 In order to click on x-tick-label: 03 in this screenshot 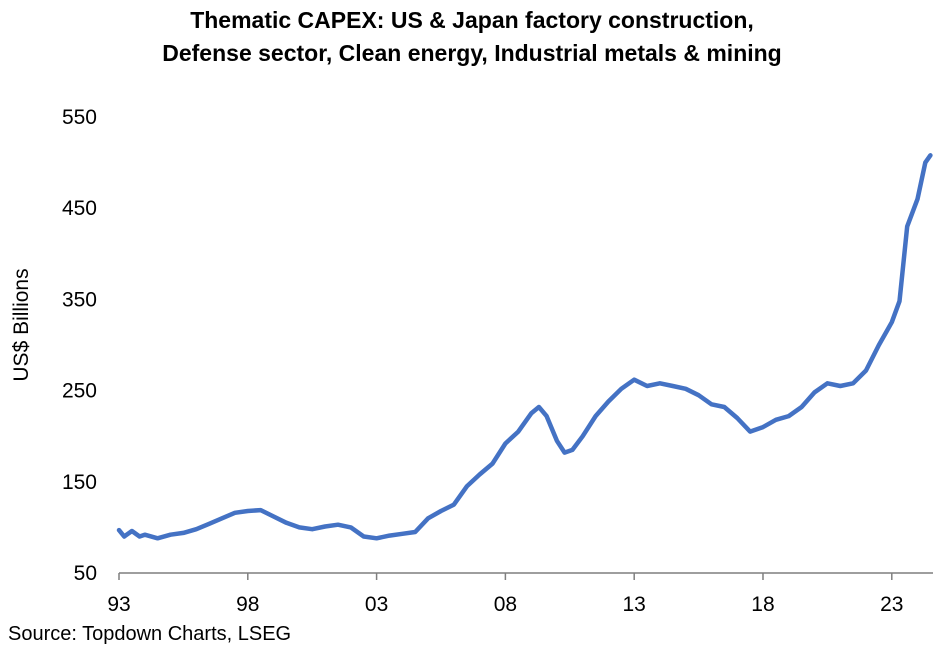, I will do `click(376, 604)`.